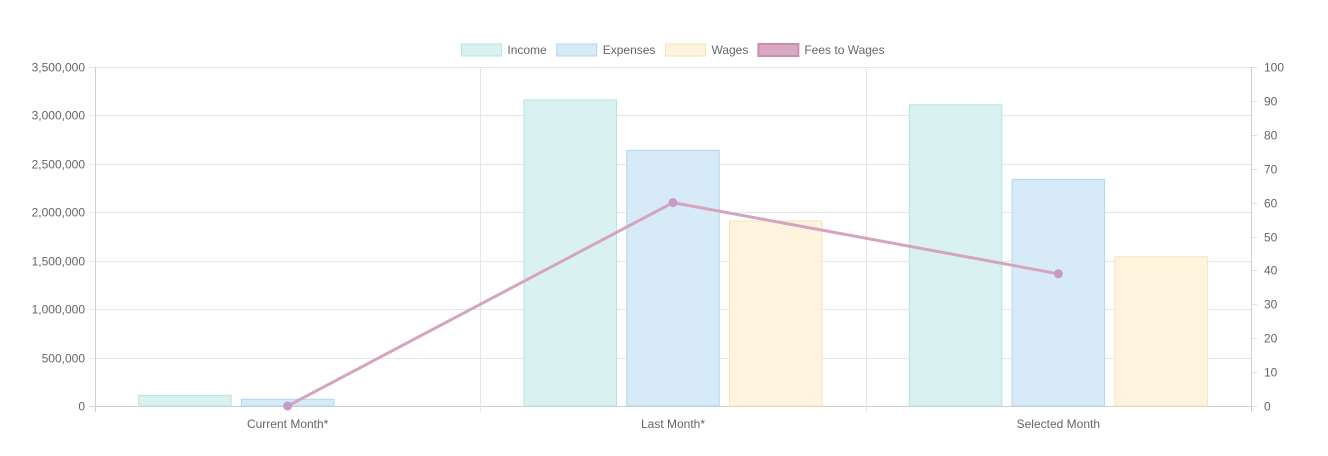 The height and width of the screenshot is (456, 1328). I want to click on legend-label-expenses: Expenses, so click(629, 50).